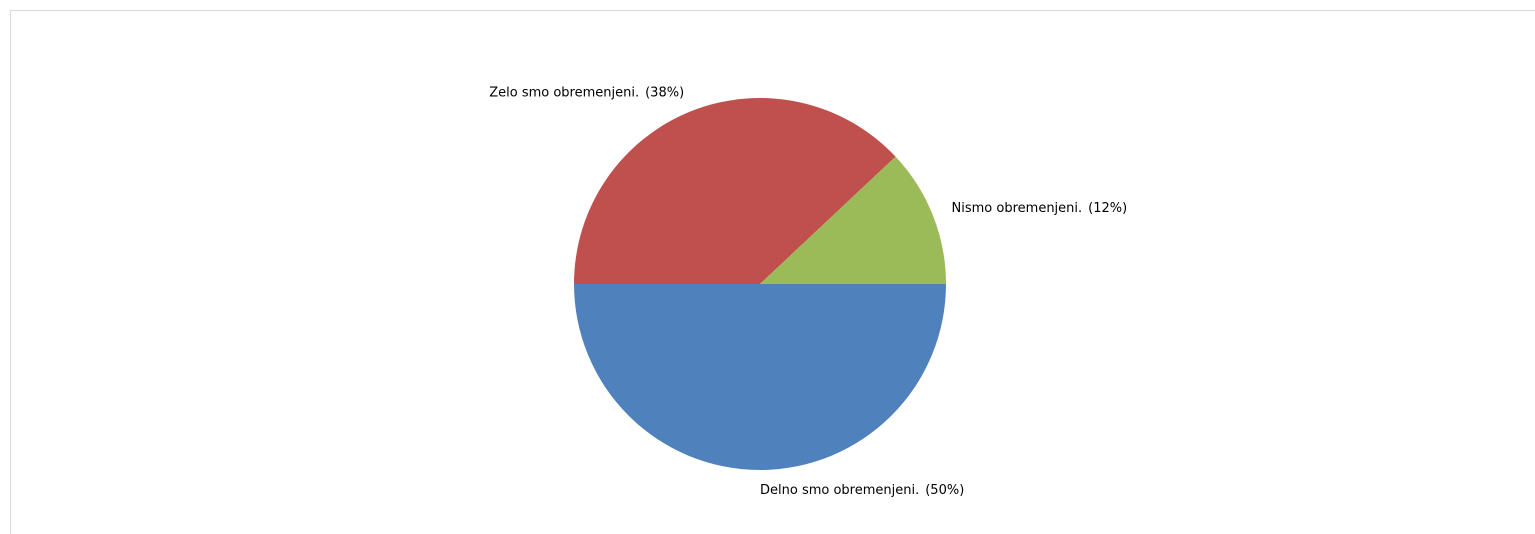 The width and height of the screenshot is (1535, 534). What do you see at coordinates (1017, 208) in the screenshot?
I see `slice-name: Nismo obremenjeni.` at bounding box center [1017, 208].